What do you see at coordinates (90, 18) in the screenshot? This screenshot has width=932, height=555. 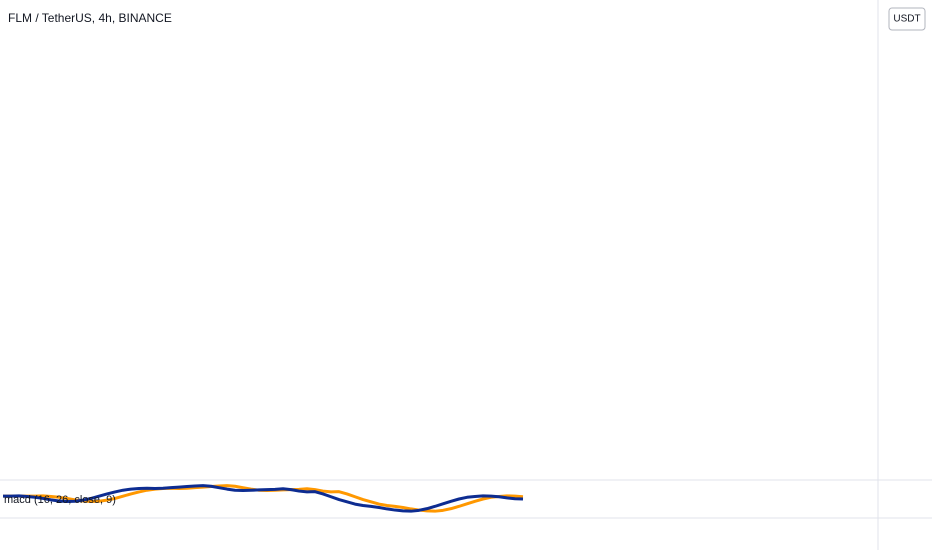 I see `chart-title: FLM / TetherUS, 4h, BINANCE` at bounding box center [90, 18].